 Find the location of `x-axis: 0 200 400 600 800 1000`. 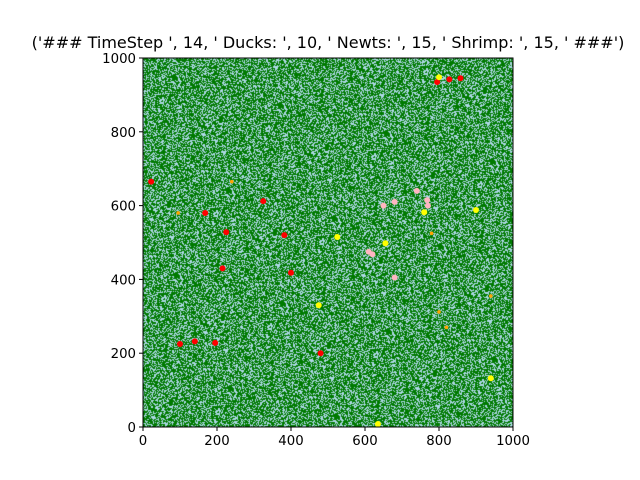

x-axis: 0 200 400 600 800 1000 is located at coordinates (334, 438).